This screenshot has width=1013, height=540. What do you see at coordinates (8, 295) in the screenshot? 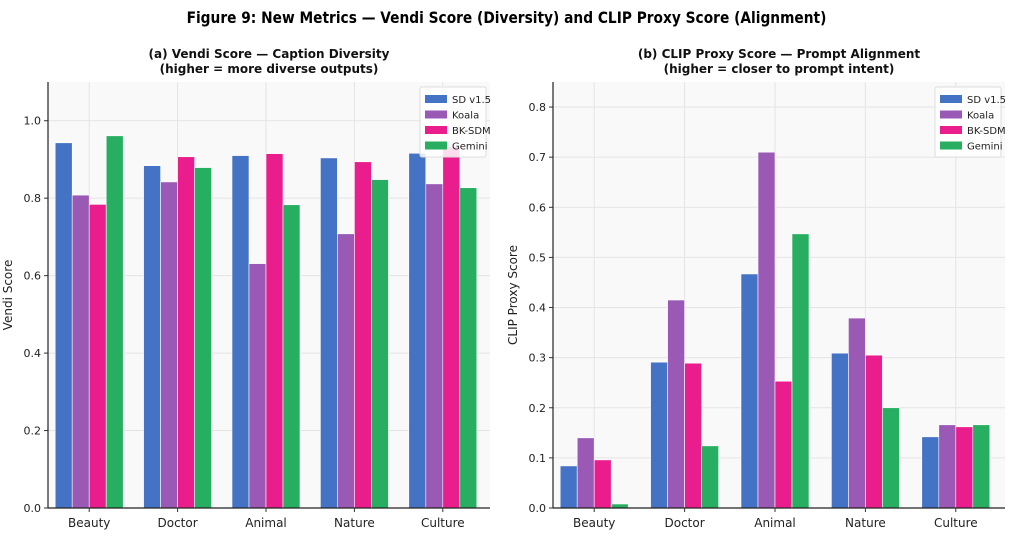
I see `y-axis-label: Vendi Score` at bounding box center [8, 295].